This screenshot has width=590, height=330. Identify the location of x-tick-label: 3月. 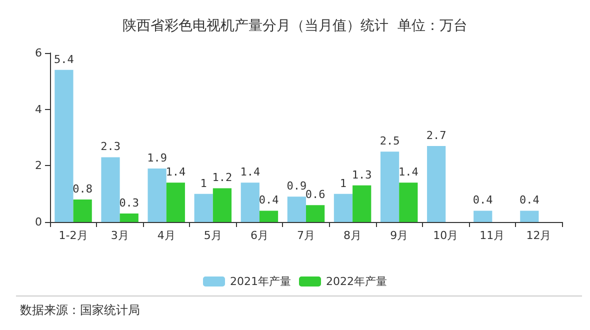
(119, 235).